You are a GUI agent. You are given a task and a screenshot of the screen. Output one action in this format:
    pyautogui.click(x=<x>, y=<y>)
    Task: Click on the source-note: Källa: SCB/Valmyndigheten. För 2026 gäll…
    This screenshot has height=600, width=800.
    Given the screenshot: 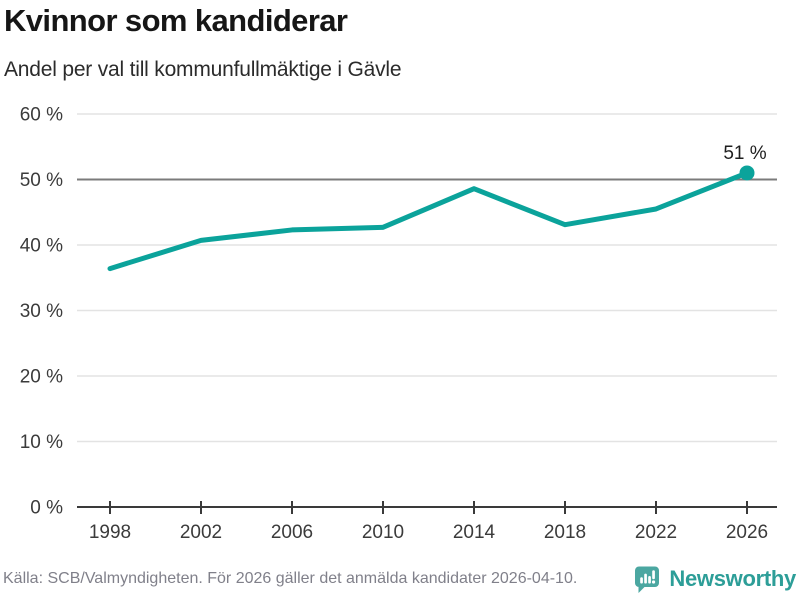 What is the action you would take?
    pyautogui.click(x=290, y=578)
    